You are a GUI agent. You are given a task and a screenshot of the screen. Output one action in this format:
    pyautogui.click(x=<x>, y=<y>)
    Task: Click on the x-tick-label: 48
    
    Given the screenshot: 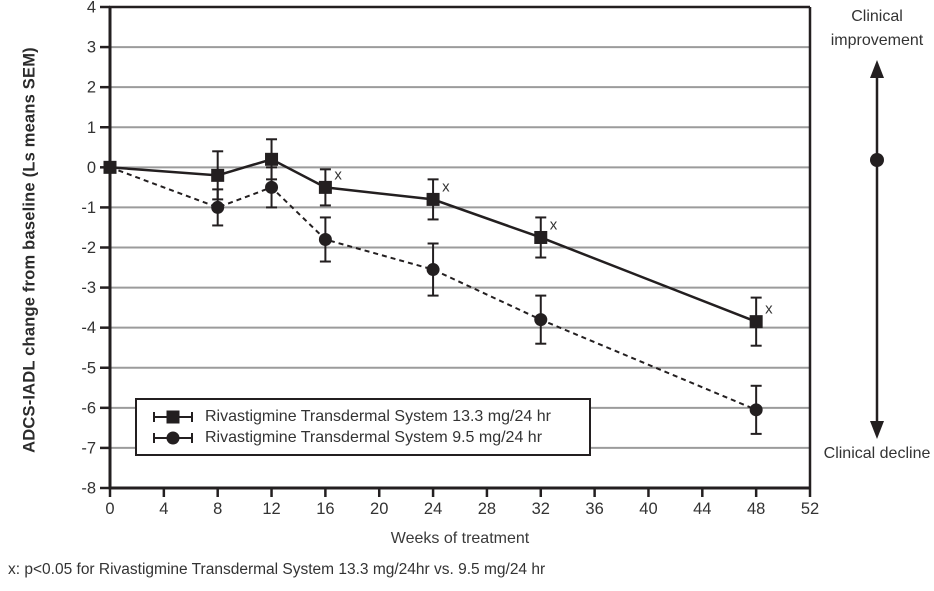 What is the action you would take?
    pyautogui.click(x=756, y=509)
    